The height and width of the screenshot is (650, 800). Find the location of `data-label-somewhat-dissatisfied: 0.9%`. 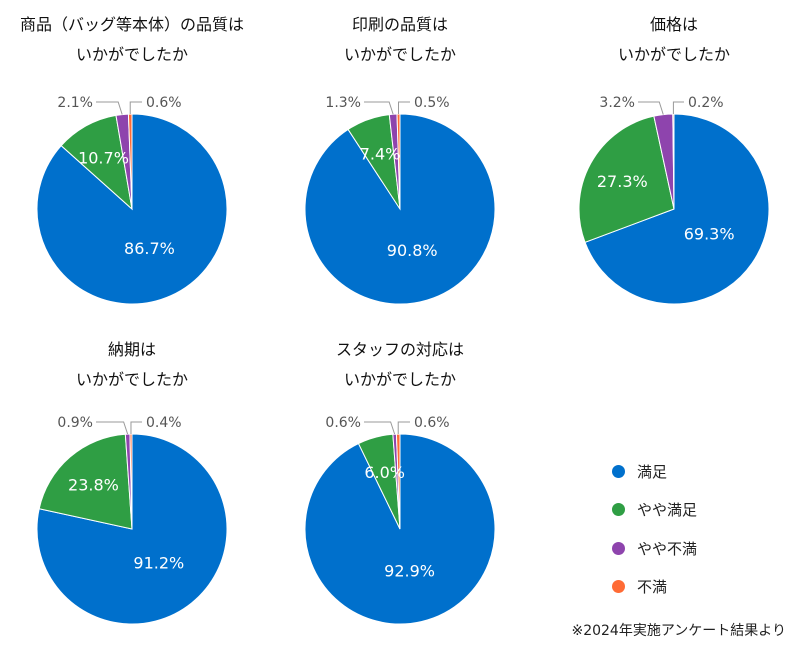

data-label-somewhat-dissatisfied: 0.9% is located at coordinates (75, 423).